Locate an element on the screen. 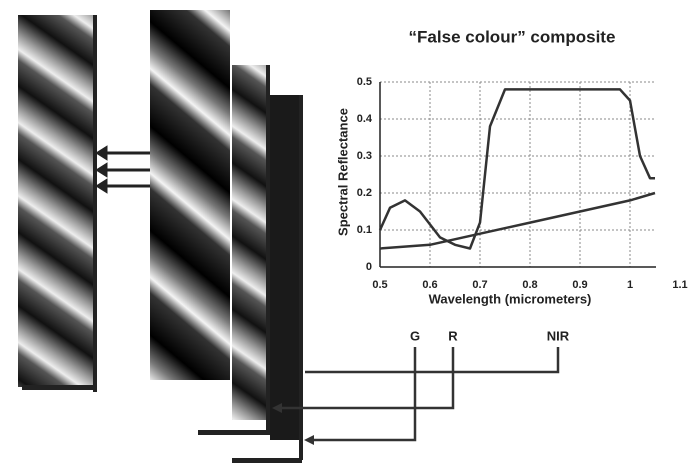 This screenshot has height=463, width=691. x-tick-label: 0.5 is located at coordinates (379, 285).